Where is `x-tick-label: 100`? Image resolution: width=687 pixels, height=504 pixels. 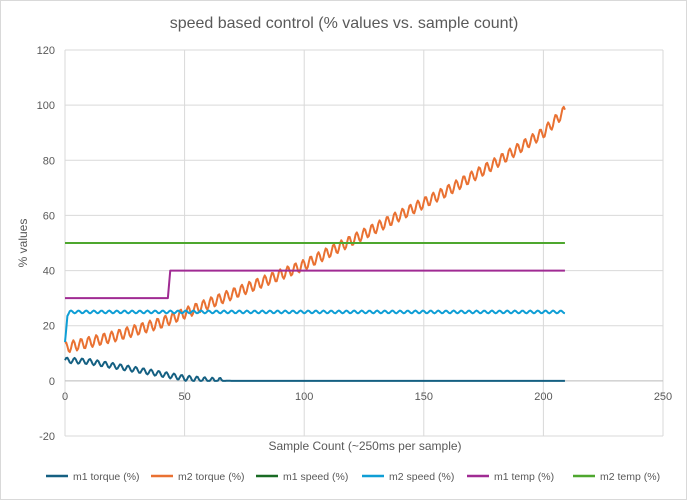
x-tick-label: 100 is located at coordinates (304, 397).